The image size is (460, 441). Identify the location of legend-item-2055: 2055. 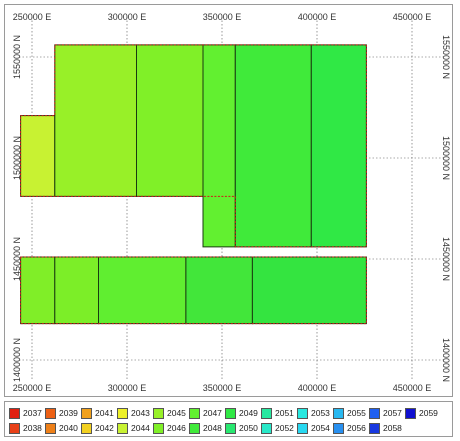
(351, 413).